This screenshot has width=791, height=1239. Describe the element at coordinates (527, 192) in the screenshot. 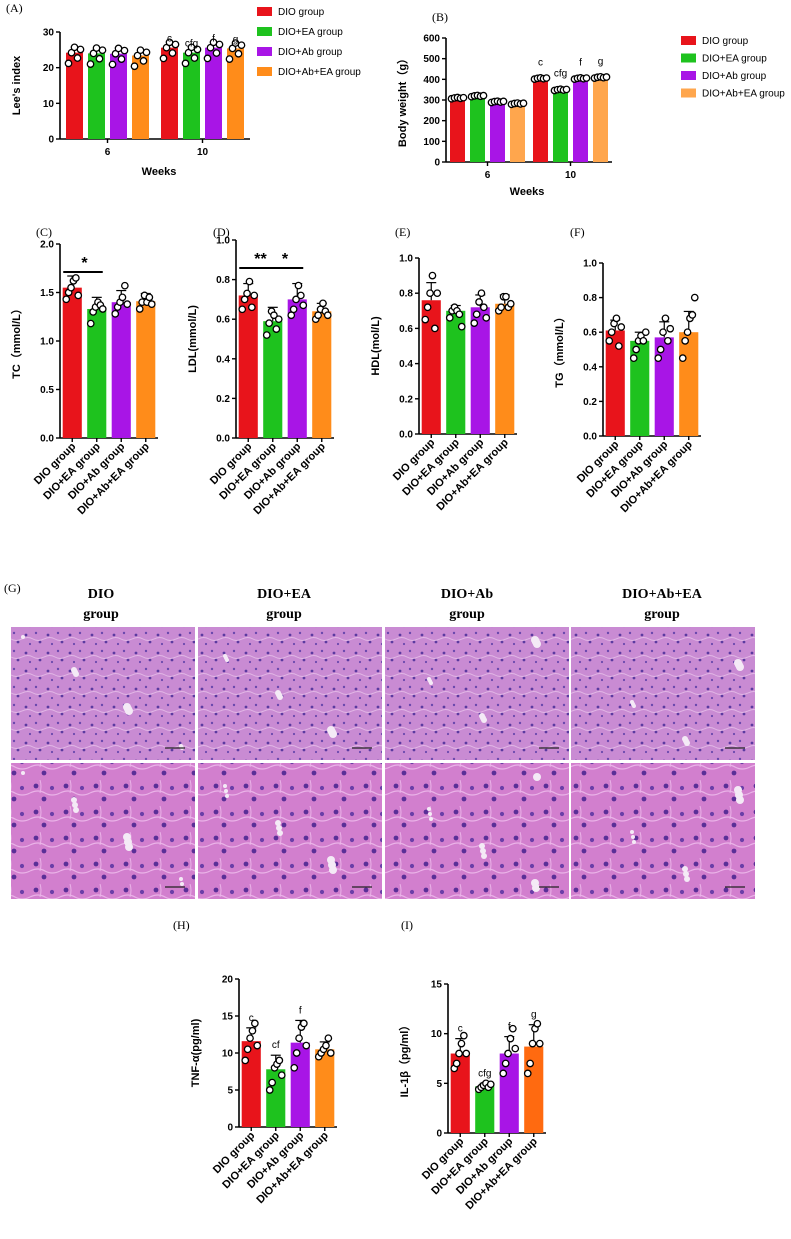

I see `panel-b-x-axis-title: Weeks` at that location.